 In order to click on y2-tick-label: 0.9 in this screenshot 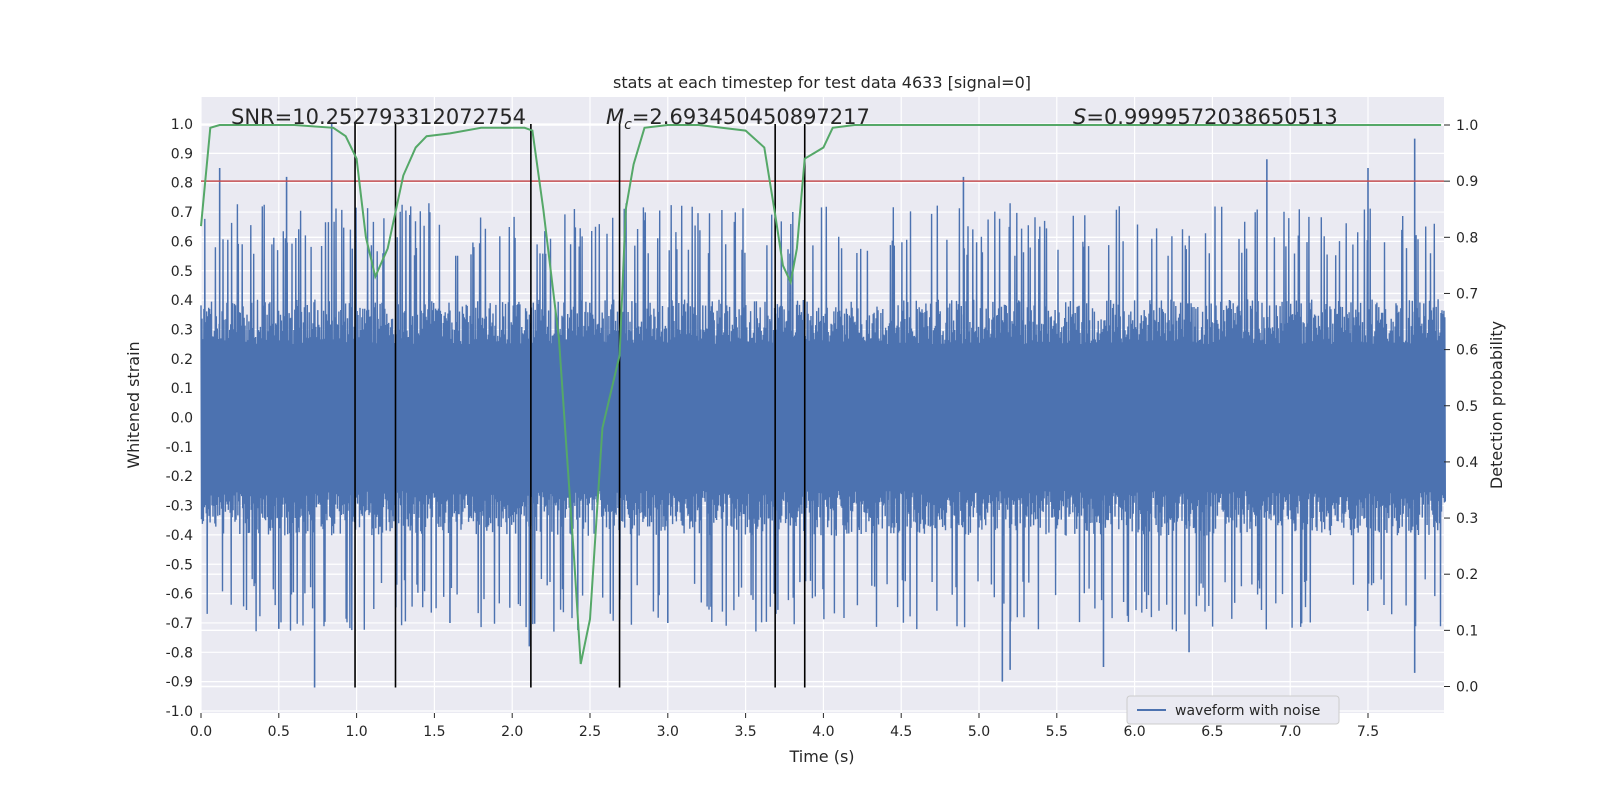, I will do `click(1467, 182)`.